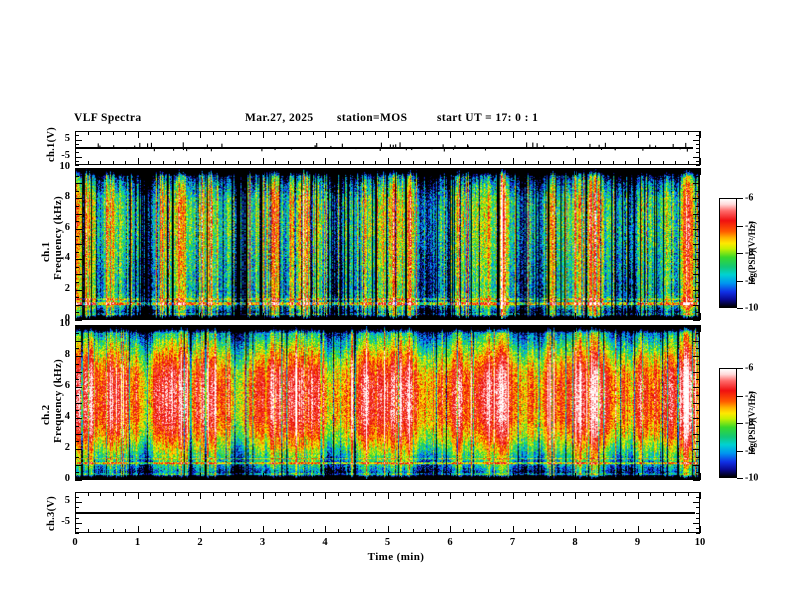 The width and height of the screenshot is (792, 612). Describe the element at coordinates (700, 542) in the screenshot. I see `time-tick-label: 10` at that location.